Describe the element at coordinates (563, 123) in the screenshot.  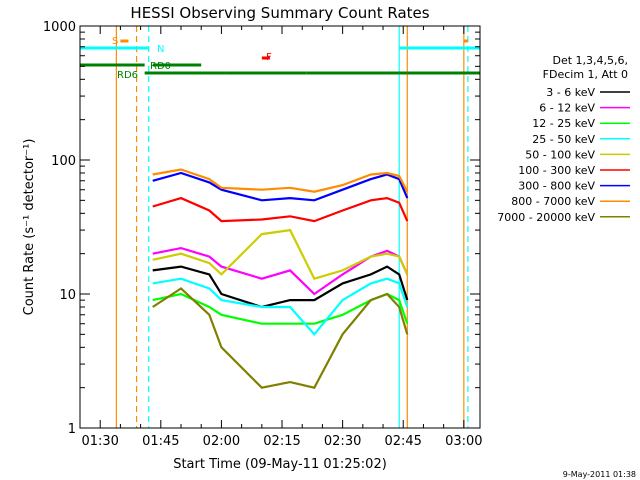
I see `legend-label: 12 - 25 keV` at that location.